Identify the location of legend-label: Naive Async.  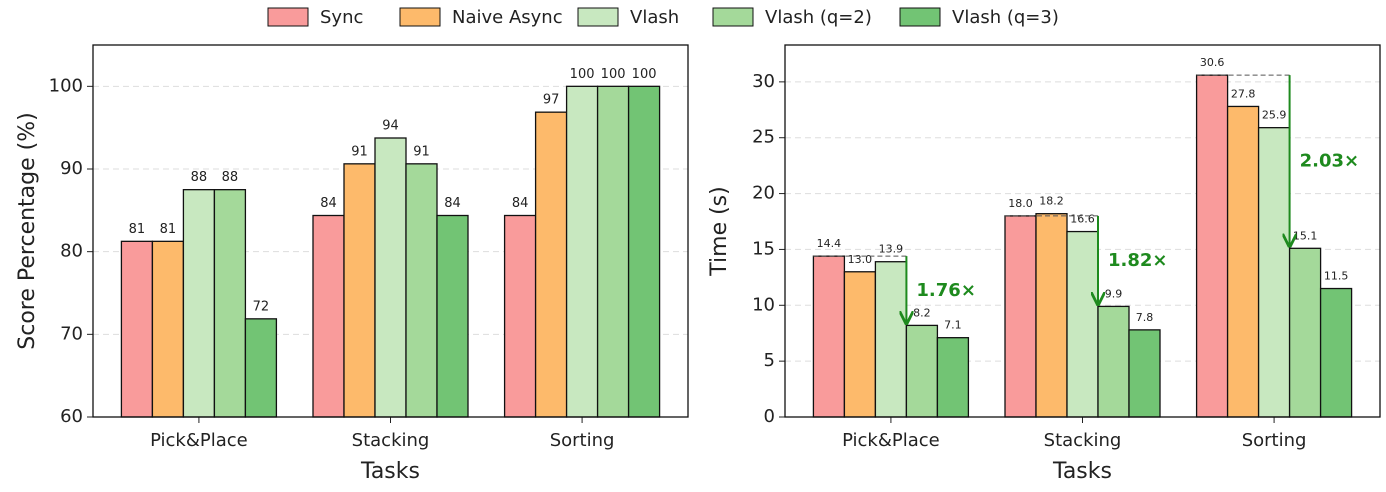
(507, 17).